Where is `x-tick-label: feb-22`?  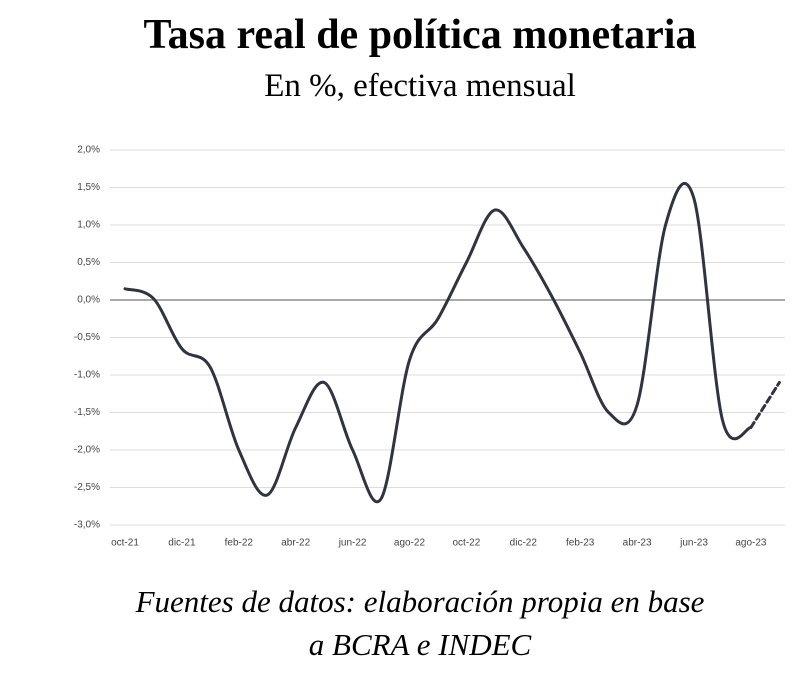 x-tick-label: feb-22 is located at coordinates (239, 543).